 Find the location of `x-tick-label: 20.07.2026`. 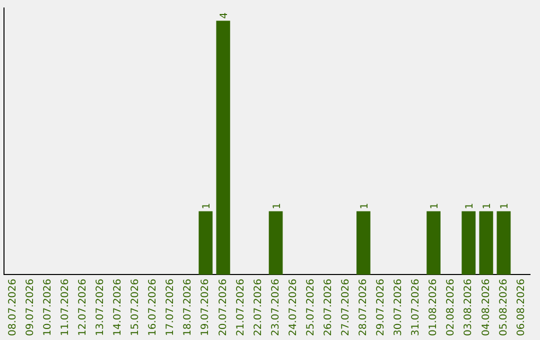

x-tick-label: 20.07.2026 is located at coordinates (223, 307).